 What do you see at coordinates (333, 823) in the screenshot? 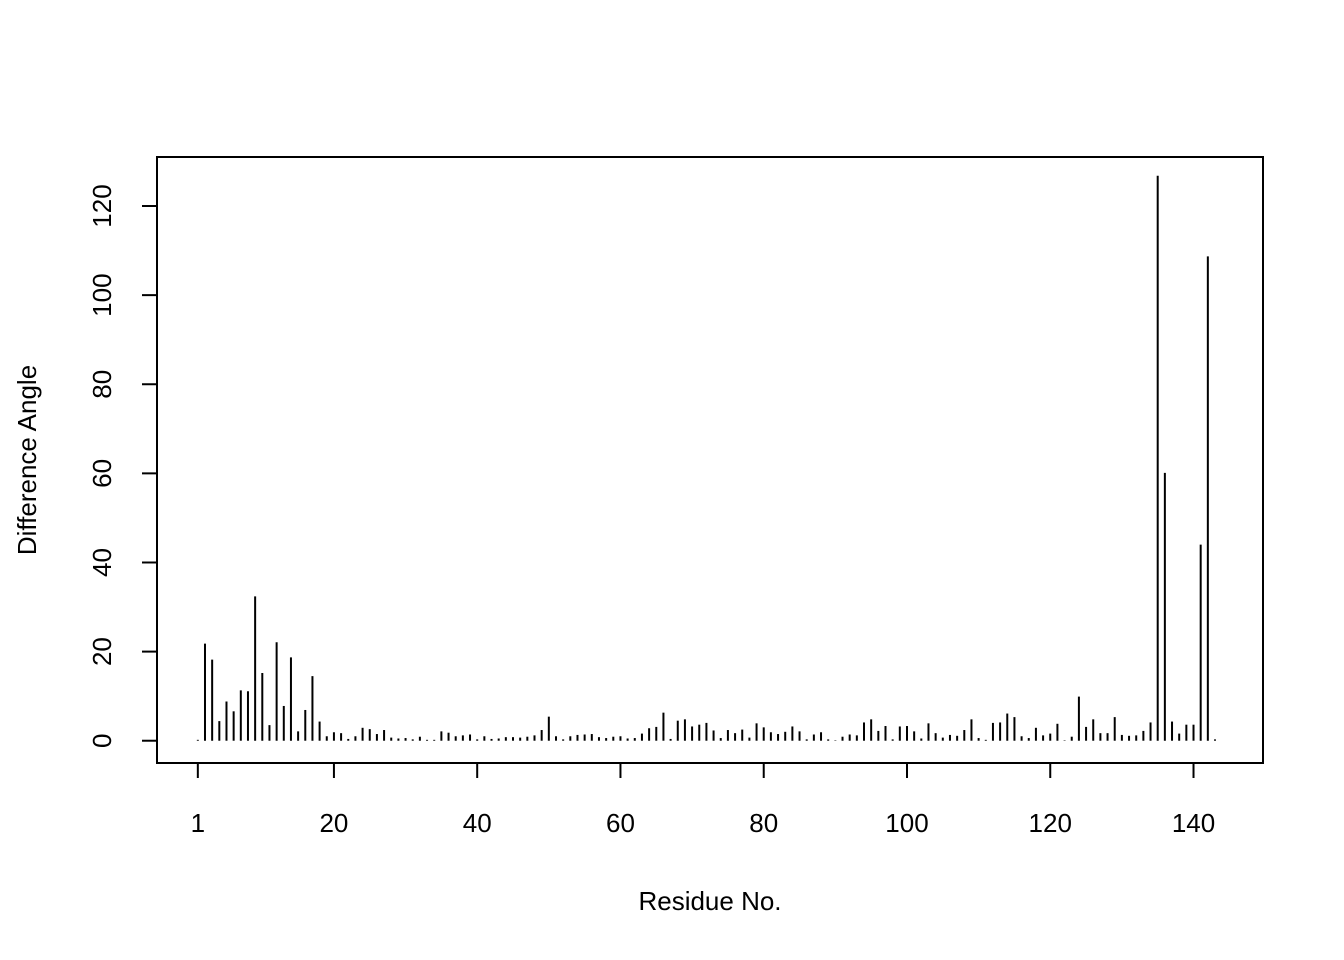
I see `x-tick-label: 20` at bounding box center [333, 823].